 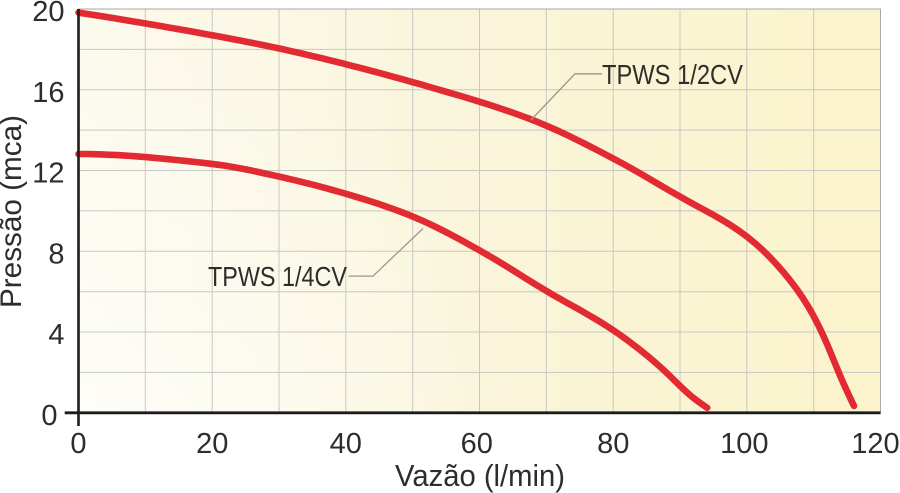 I want to click on svg-text: 60, so click(x=477, y=444).